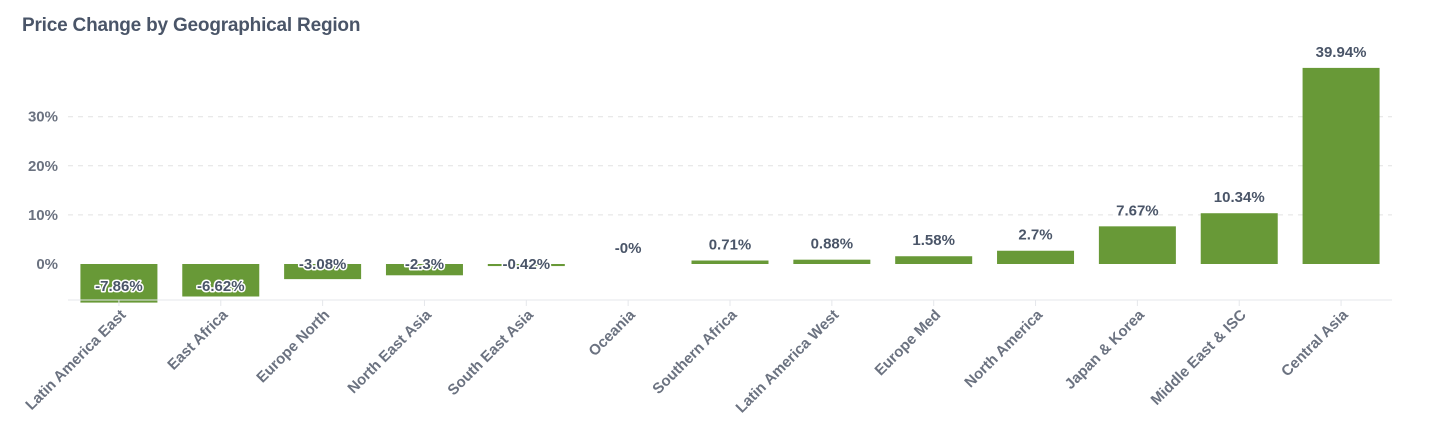 The height and width of the screenshot is (430, 1432). Describe the element at coordinates (1199, 357) in the screenshot. I see `x-tick-label: Middle East & ISC` at that location.